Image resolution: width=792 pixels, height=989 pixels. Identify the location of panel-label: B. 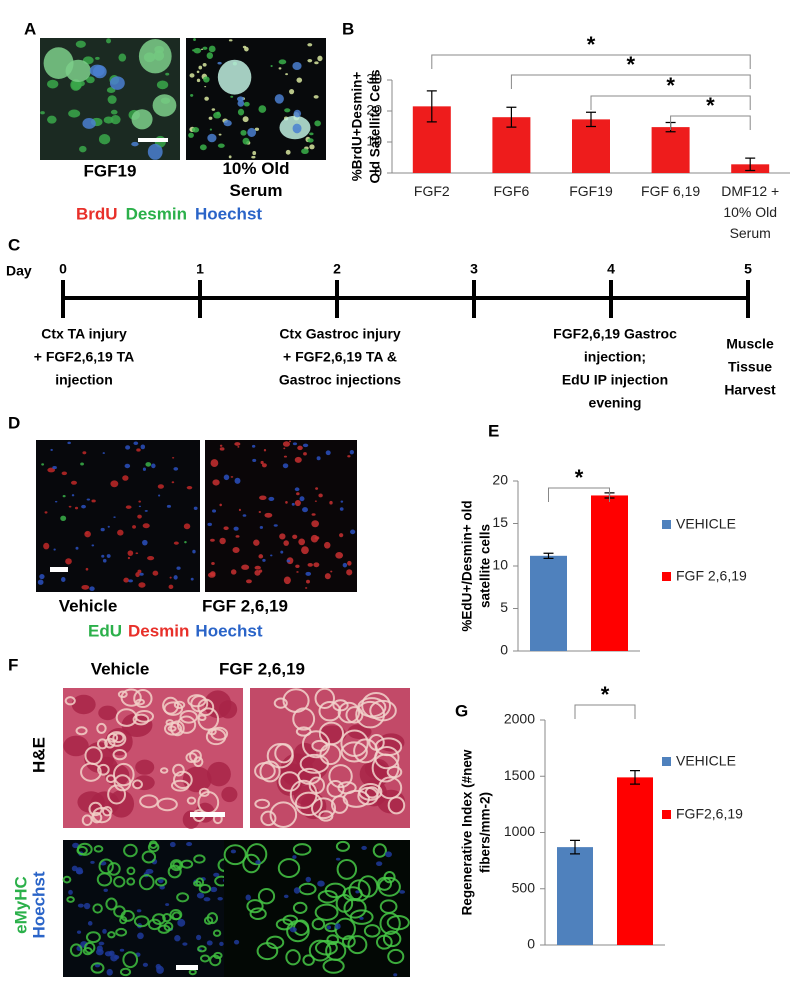
(348, 28).